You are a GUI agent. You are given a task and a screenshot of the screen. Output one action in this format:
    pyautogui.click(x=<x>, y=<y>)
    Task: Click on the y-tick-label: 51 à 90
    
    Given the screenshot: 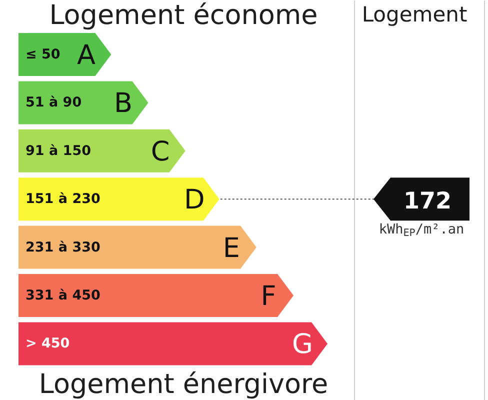 What is the action you would take?
    pyautogui.click(x=54, y=102)
    